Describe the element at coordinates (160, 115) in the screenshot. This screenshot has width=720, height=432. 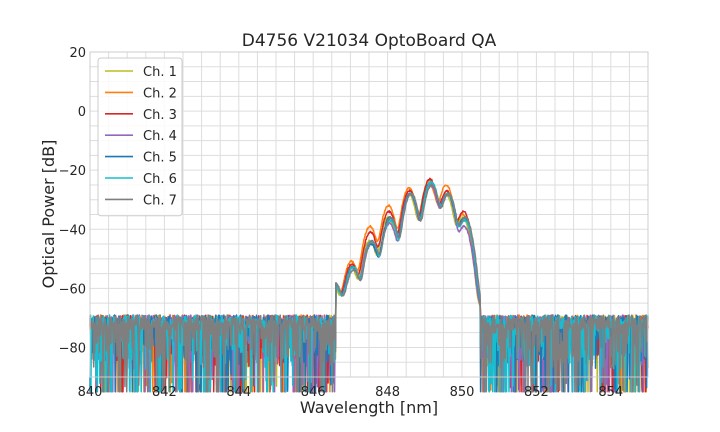
I see `legend-label: Ch. 3` at that location.